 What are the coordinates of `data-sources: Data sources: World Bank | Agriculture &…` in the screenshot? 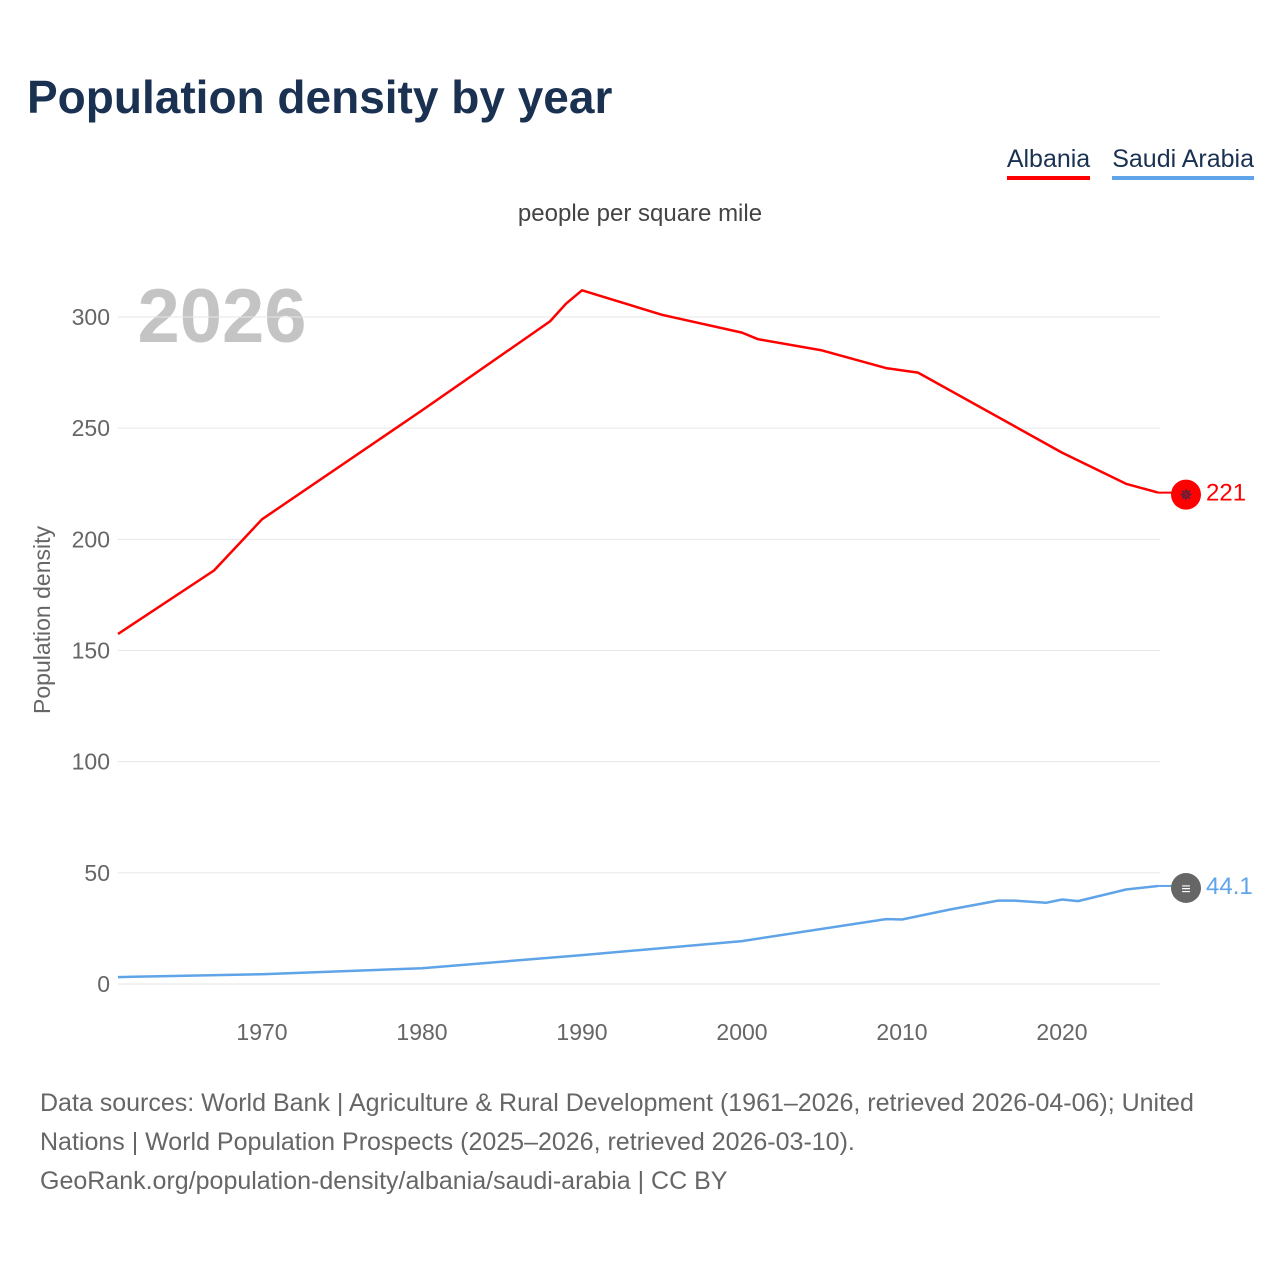 It's located at (617, 1122).